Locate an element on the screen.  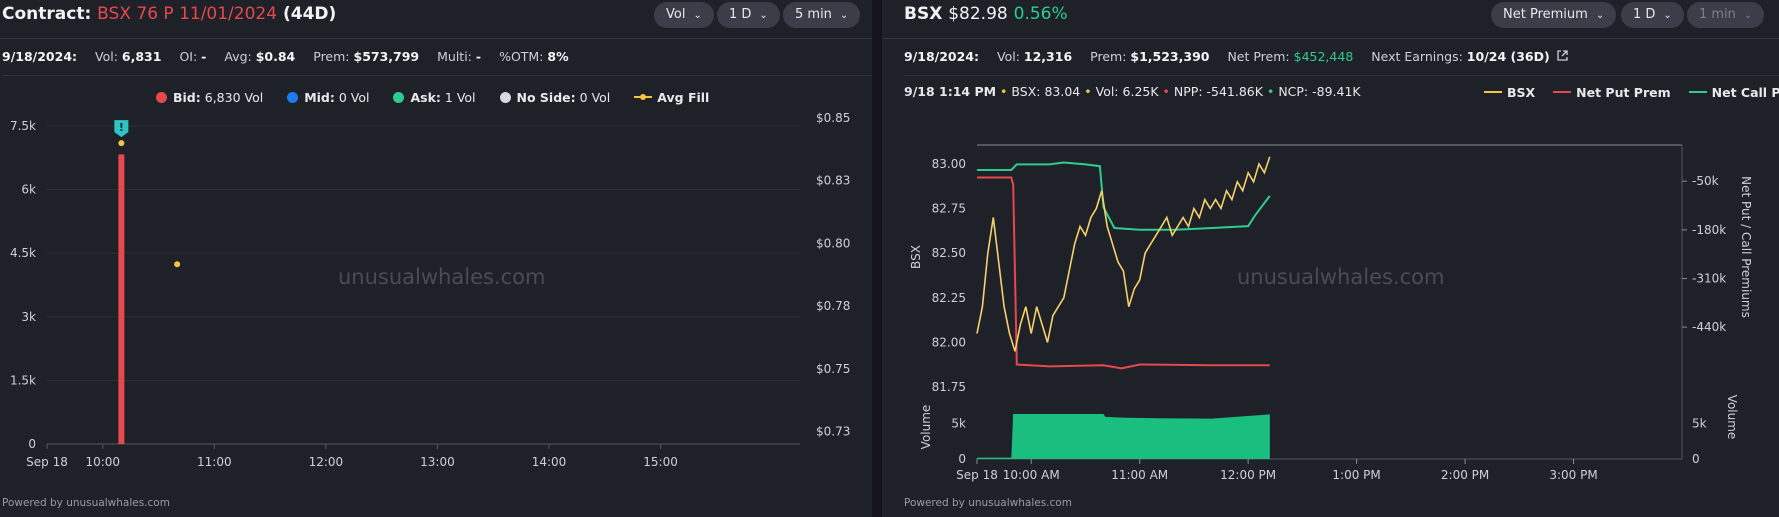
y-tick-label: 82.00 is located at coordinates (949, 342).